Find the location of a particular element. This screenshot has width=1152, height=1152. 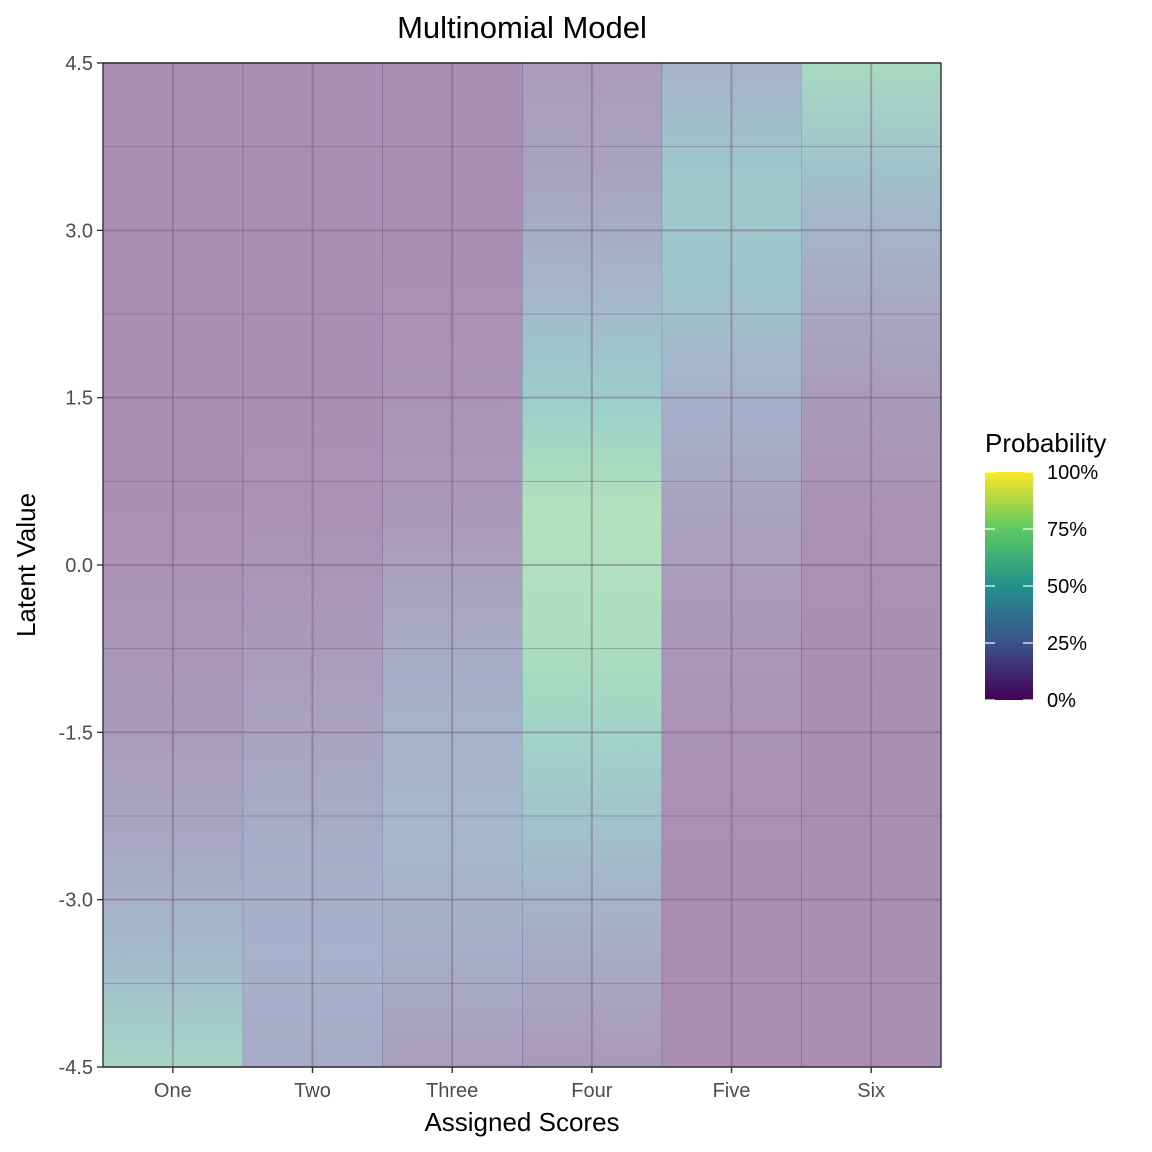

x-tick-label: Five is located at coordinates (732, 1091).